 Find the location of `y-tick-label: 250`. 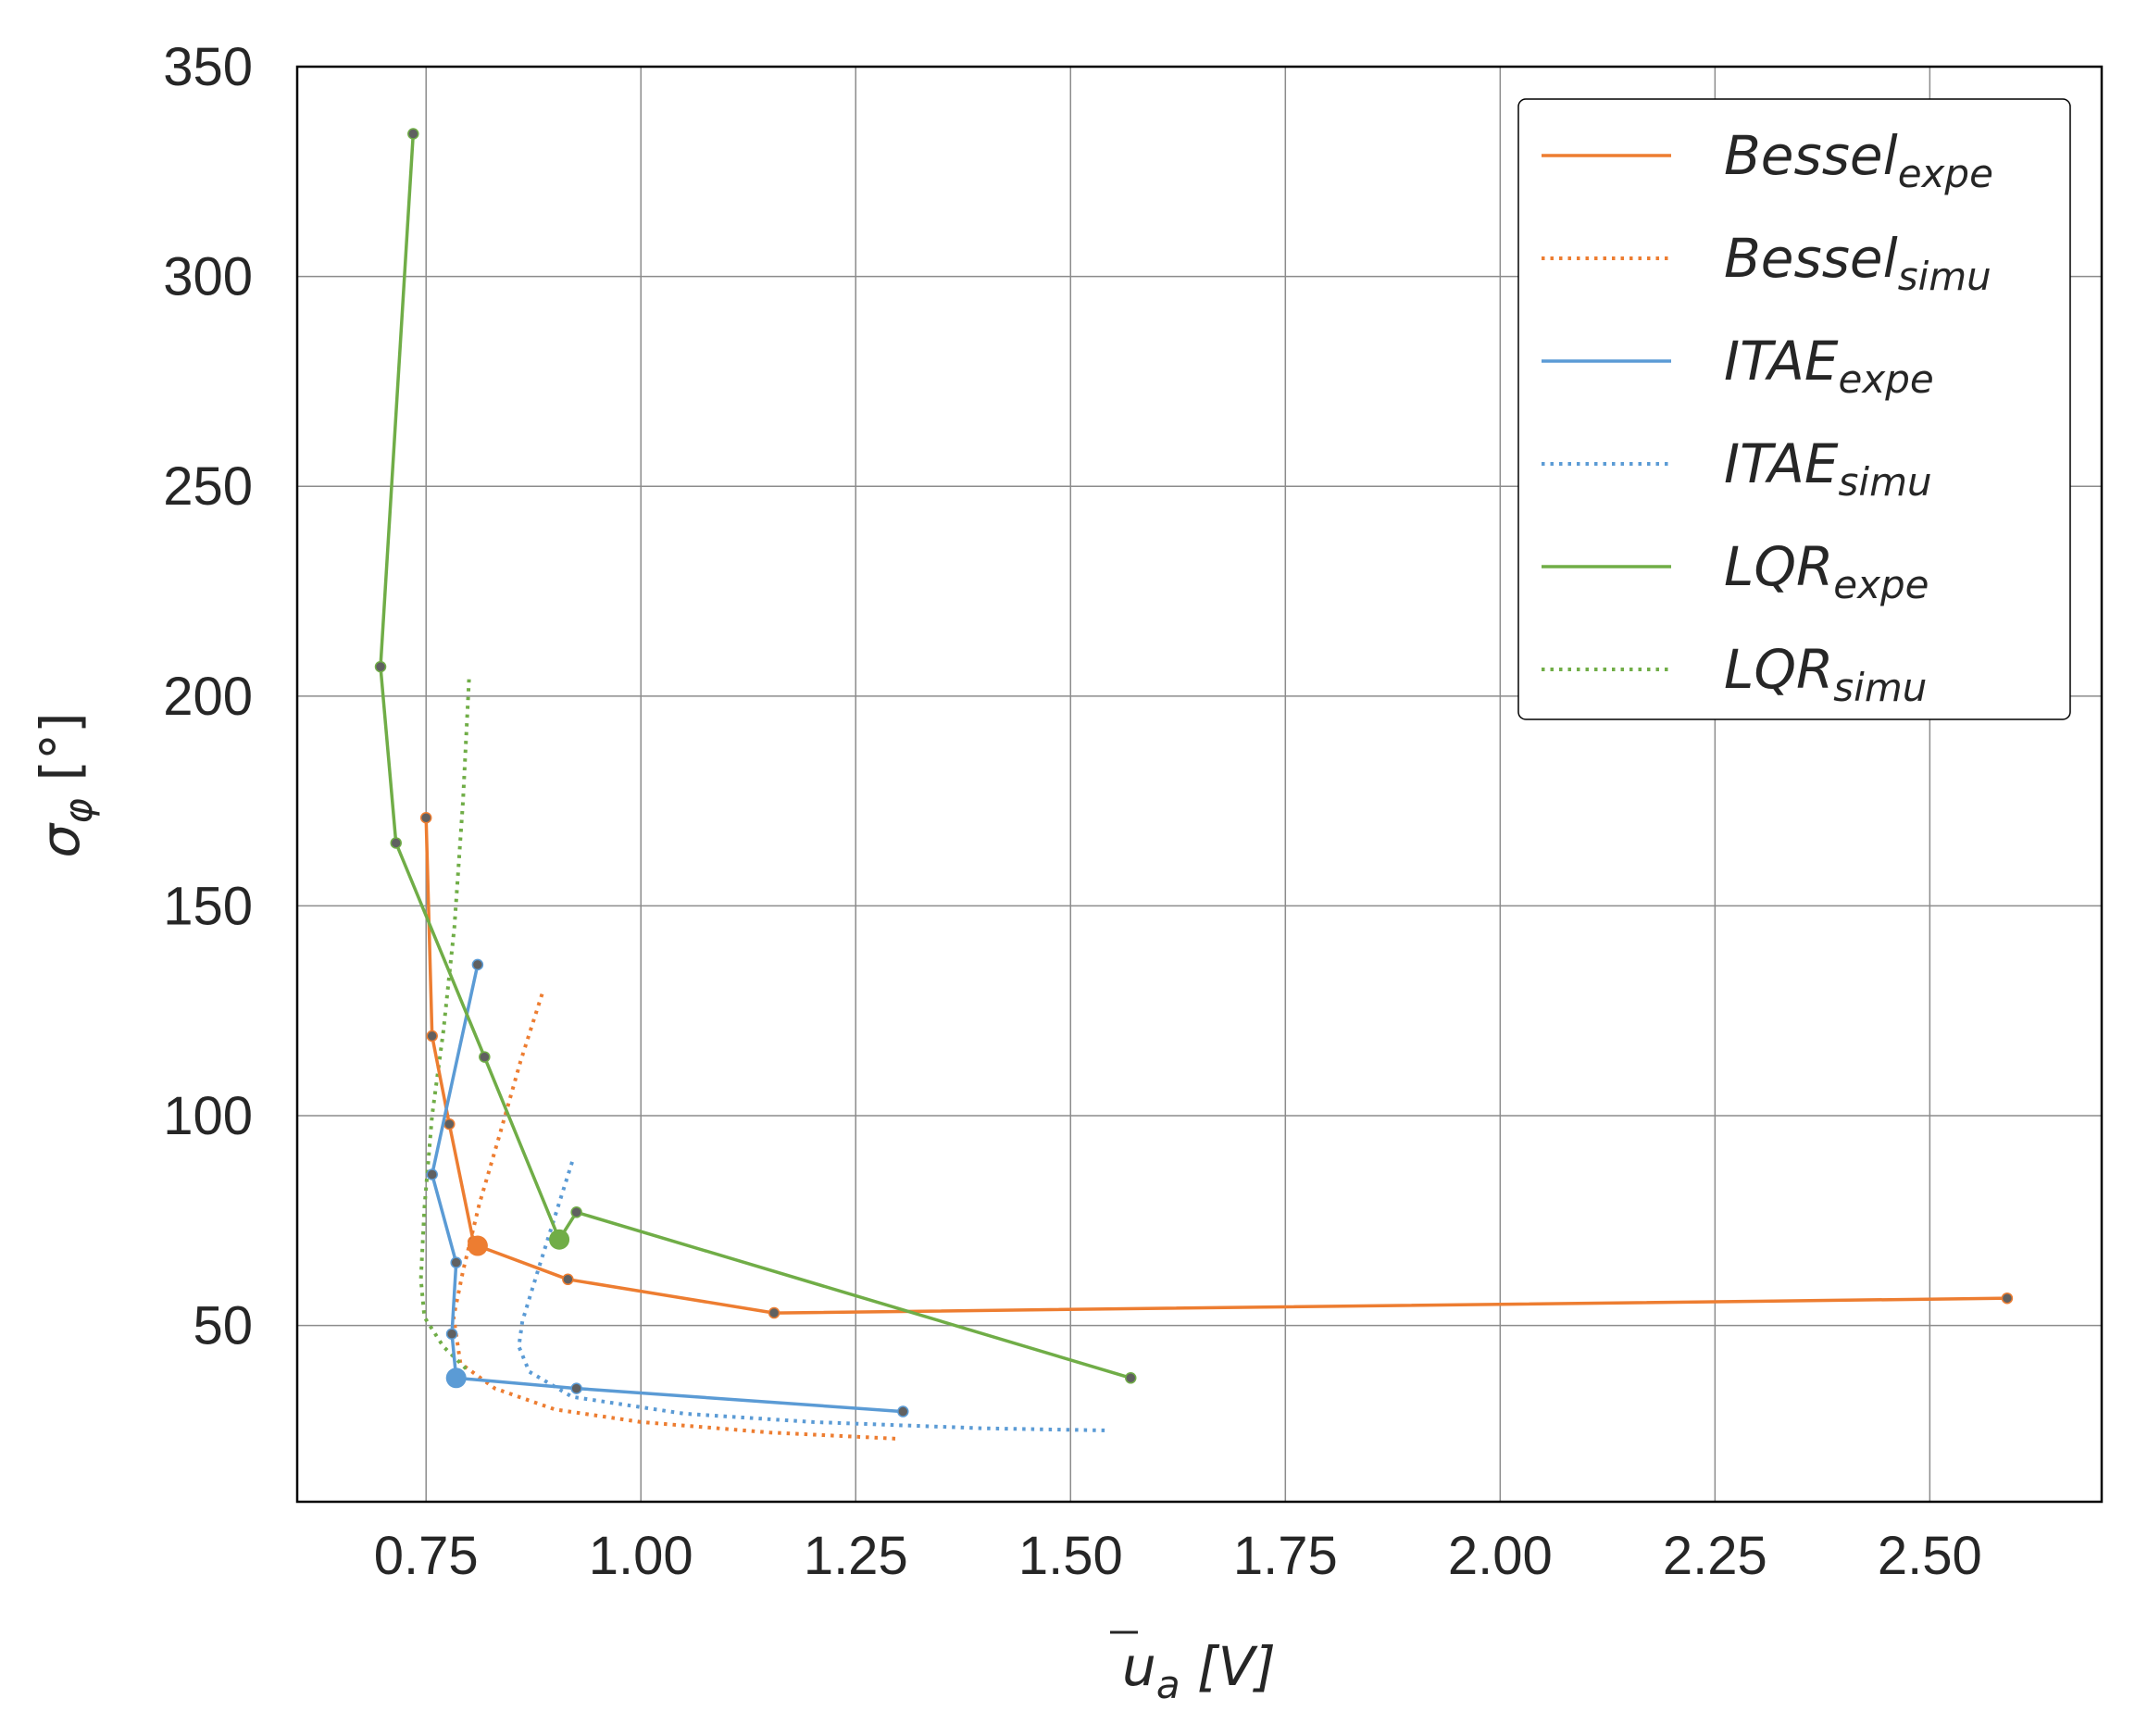

y-tick-label: 250 is located at coordinates (208, 486).